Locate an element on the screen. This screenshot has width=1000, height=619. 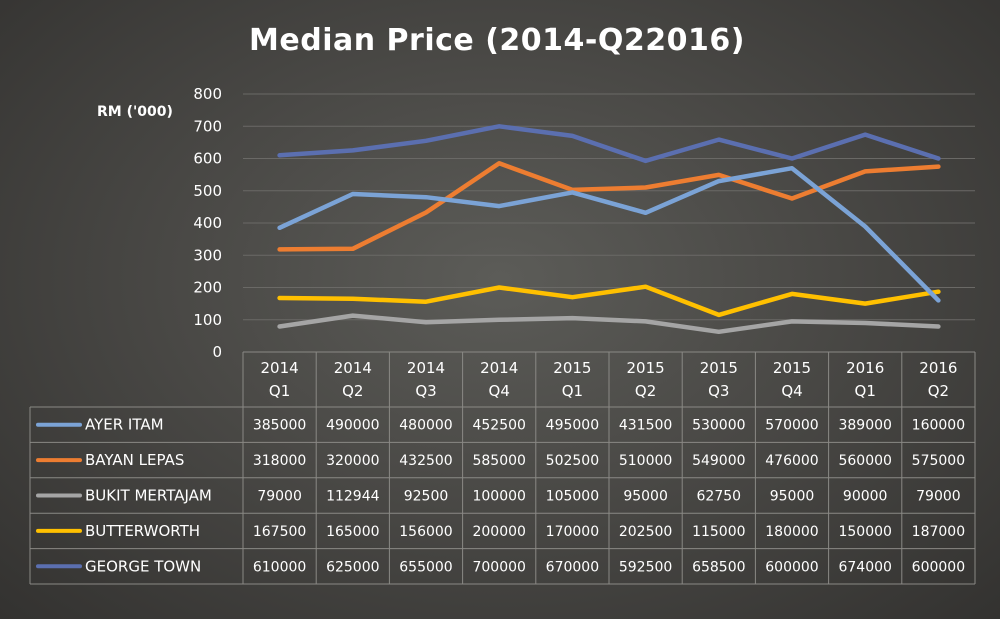
table-cell-value: 160000 is located at coordinates (938, 426).